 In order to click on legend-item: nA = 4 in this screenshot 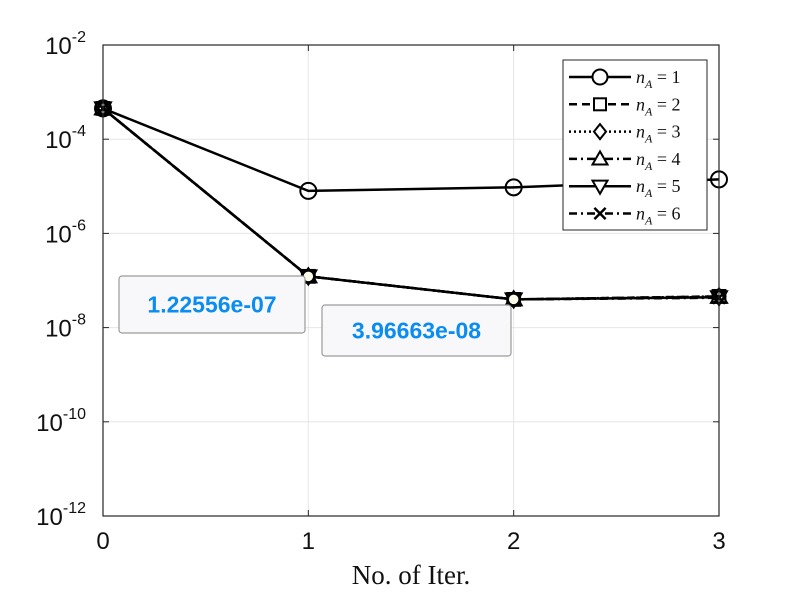, I will do `click(625, 161)`.